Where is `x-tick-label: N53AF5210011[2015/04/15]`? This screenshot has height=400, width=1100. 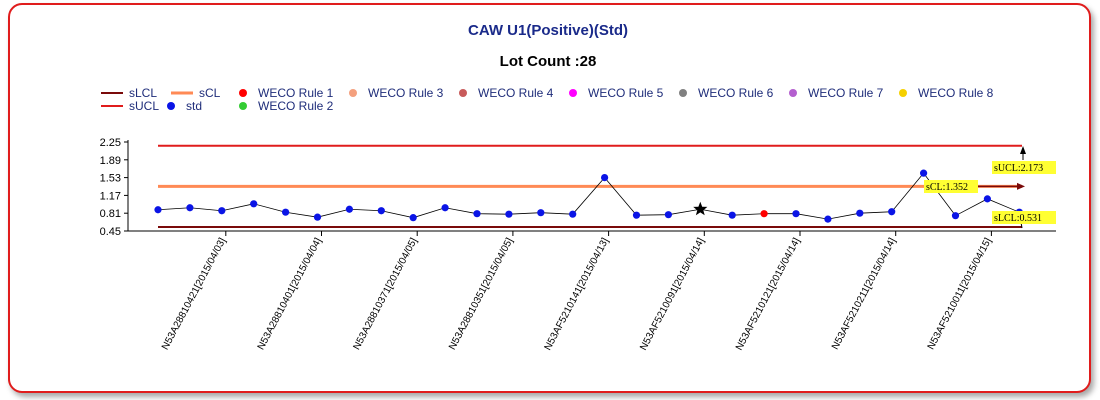
x-tick-label: N53AF5210011[2015/04/15] is located at coordinates (960, 294).